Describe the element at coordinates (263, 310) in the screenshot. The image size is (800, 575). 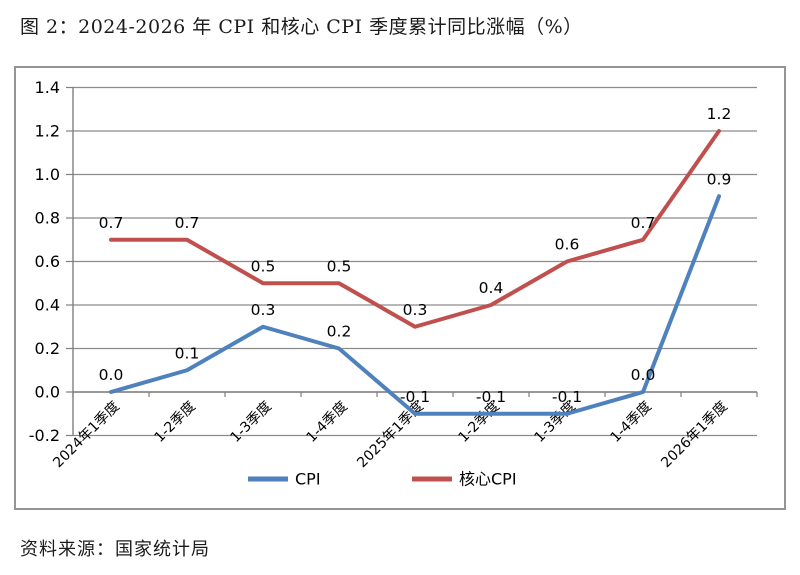
I see `cpi-data-label: 0.3` at that location.